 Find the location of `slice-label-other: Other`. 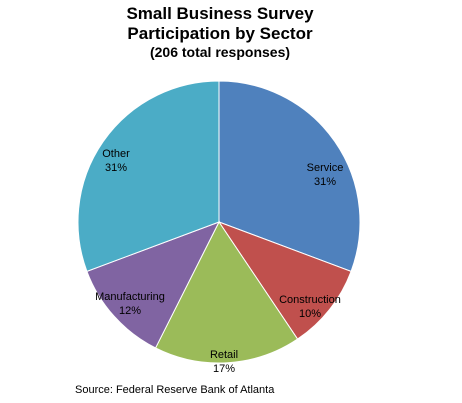

slice-label-other: Other is located at coordinates (116, 154).